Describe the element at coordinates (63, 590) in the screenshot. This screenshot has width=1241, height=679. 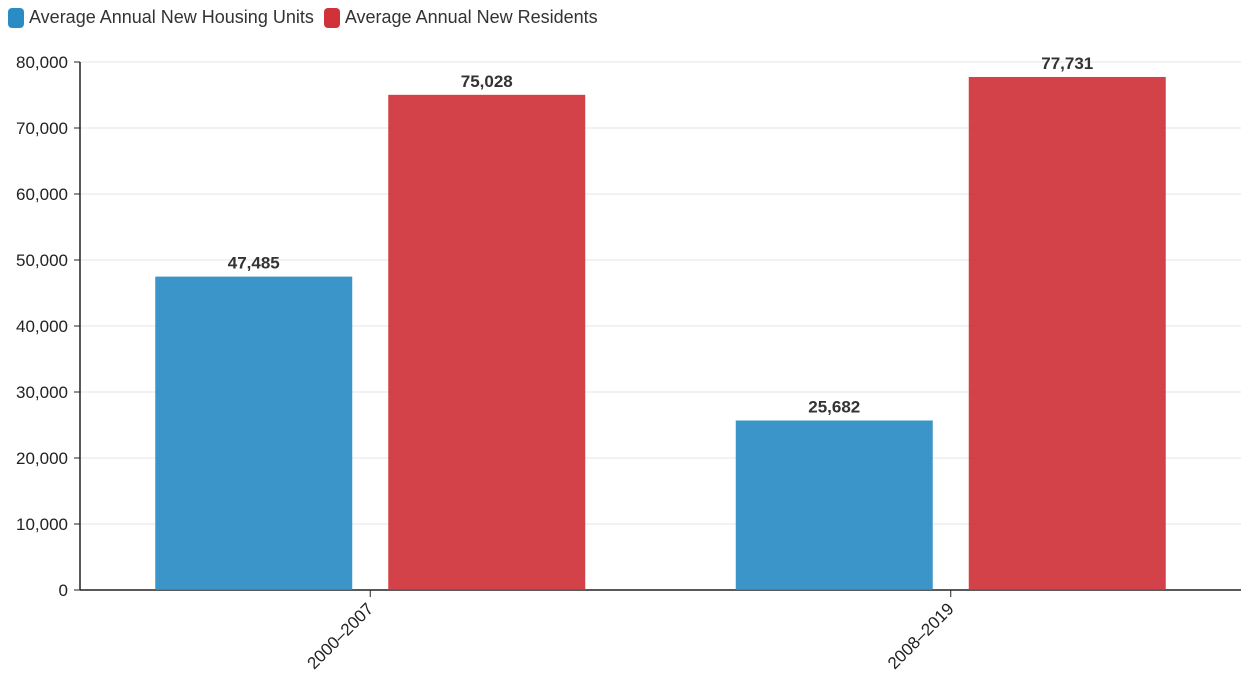
I see `y-tick-label: 0` at that location.